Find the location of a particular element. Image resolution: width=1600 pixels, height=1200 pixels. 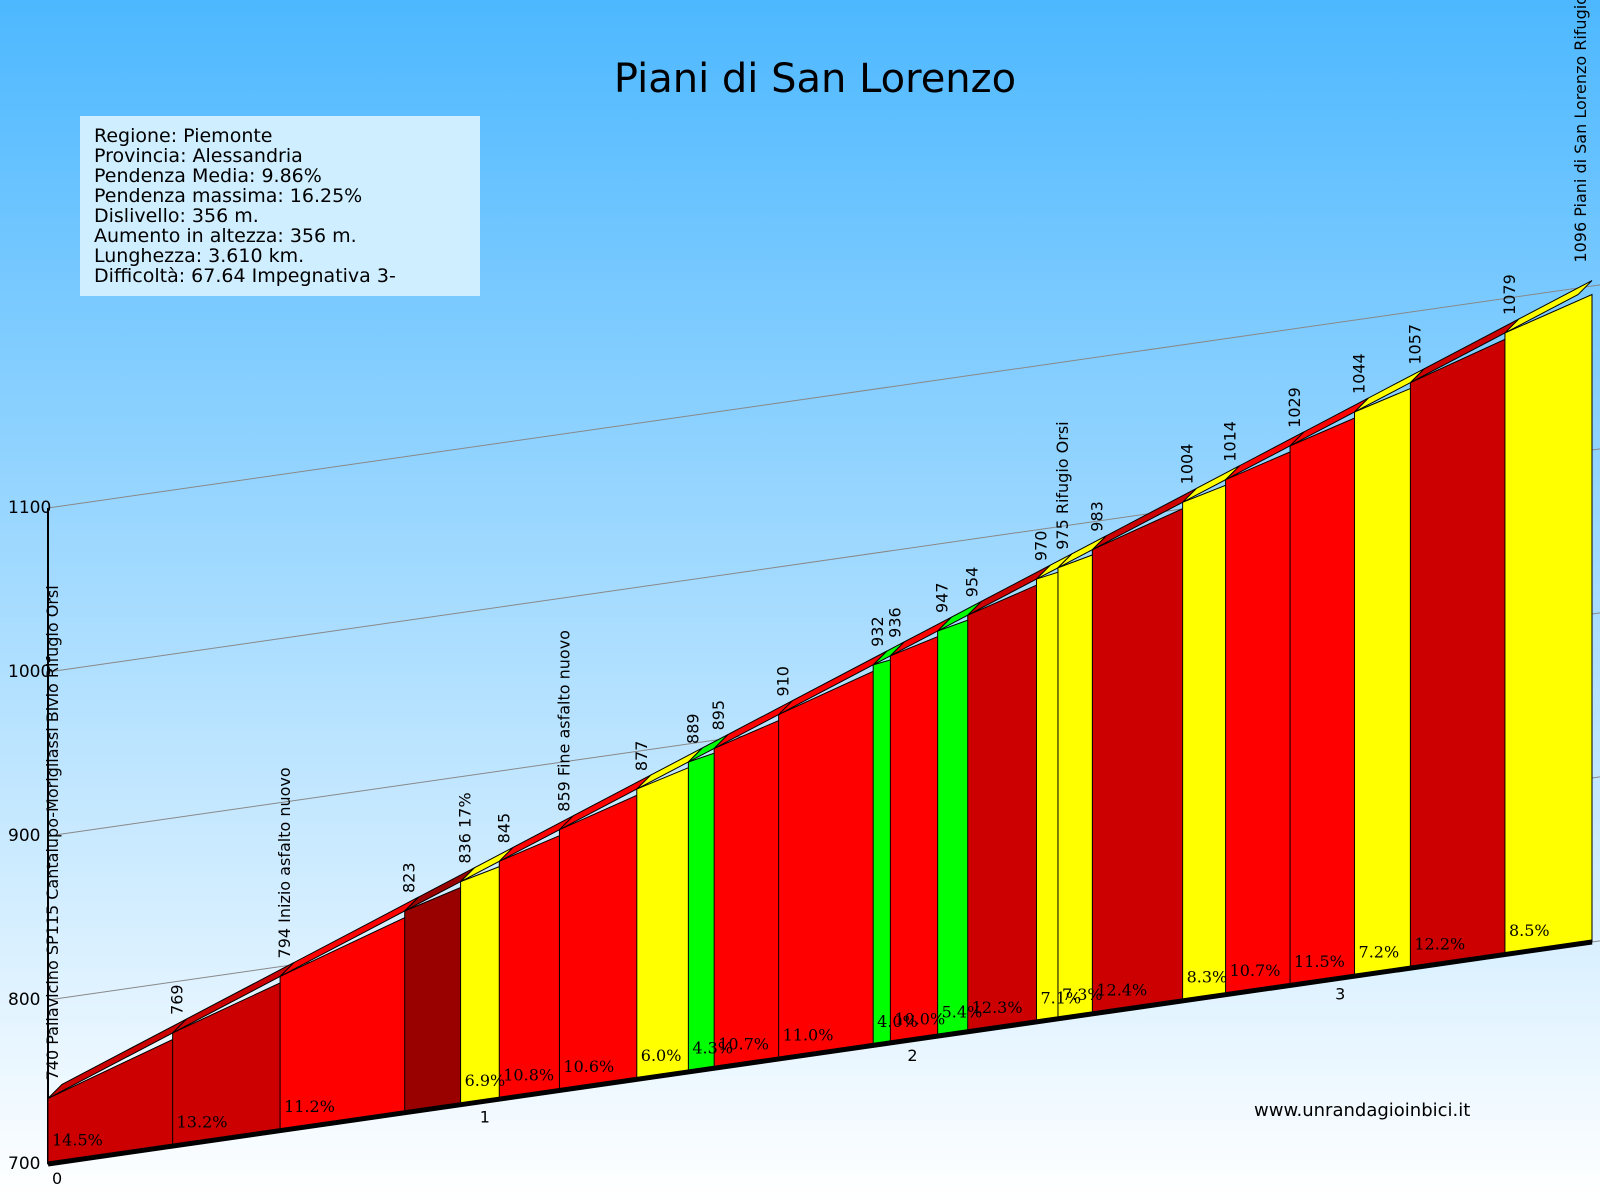

info-provincia: Provincia: Alessandria is located at coordinates (198, 156).